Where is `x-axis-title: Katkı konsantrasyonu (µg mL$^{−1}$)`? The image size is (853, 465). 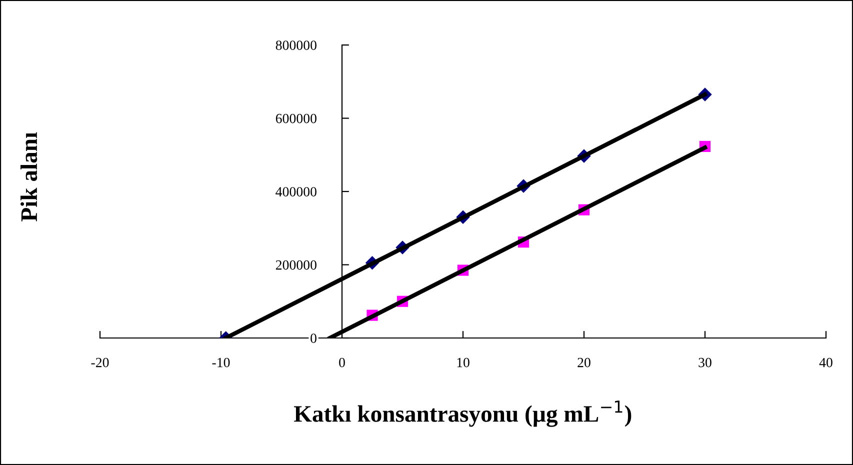
x-axis-title: Katkı konsantrasyonu (µg mL$^{−1}$) is located at coordinates (463, 413).